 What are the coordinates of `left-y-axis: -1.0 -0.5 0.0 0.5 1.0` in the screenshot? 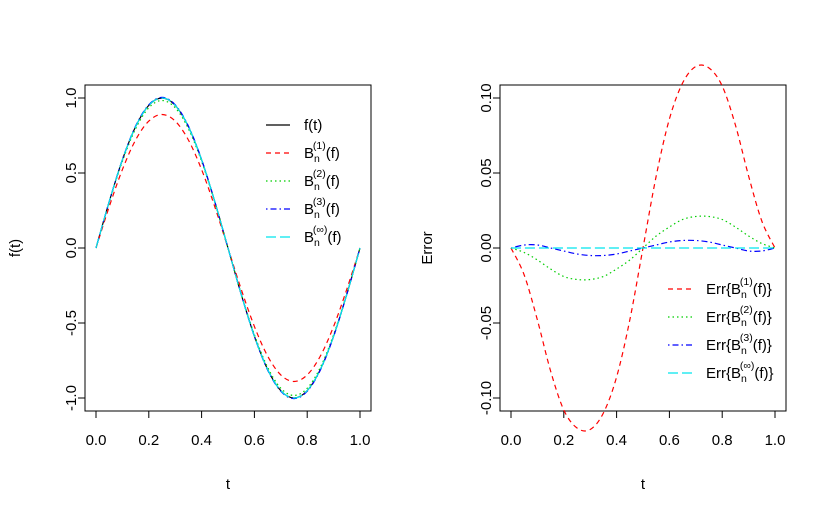 It's located at (74, 249).